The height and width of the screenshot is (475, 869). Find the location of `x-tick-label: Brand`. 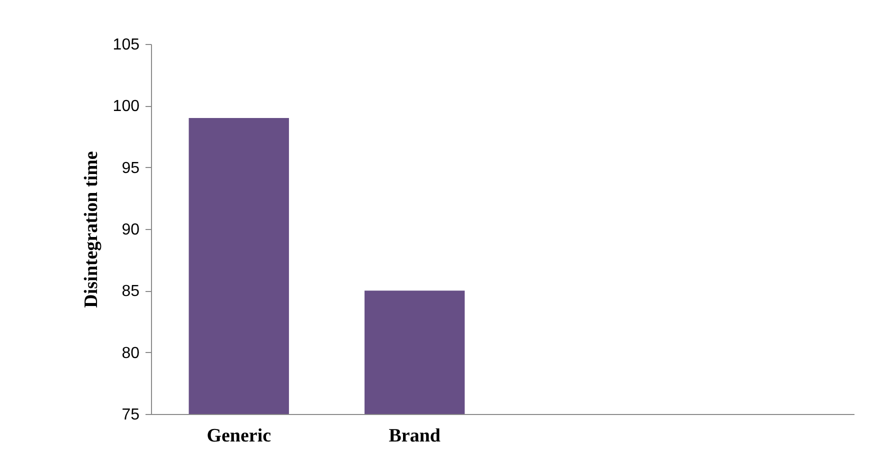

x-tick-label: Brand is located at coordinates (414, 436).